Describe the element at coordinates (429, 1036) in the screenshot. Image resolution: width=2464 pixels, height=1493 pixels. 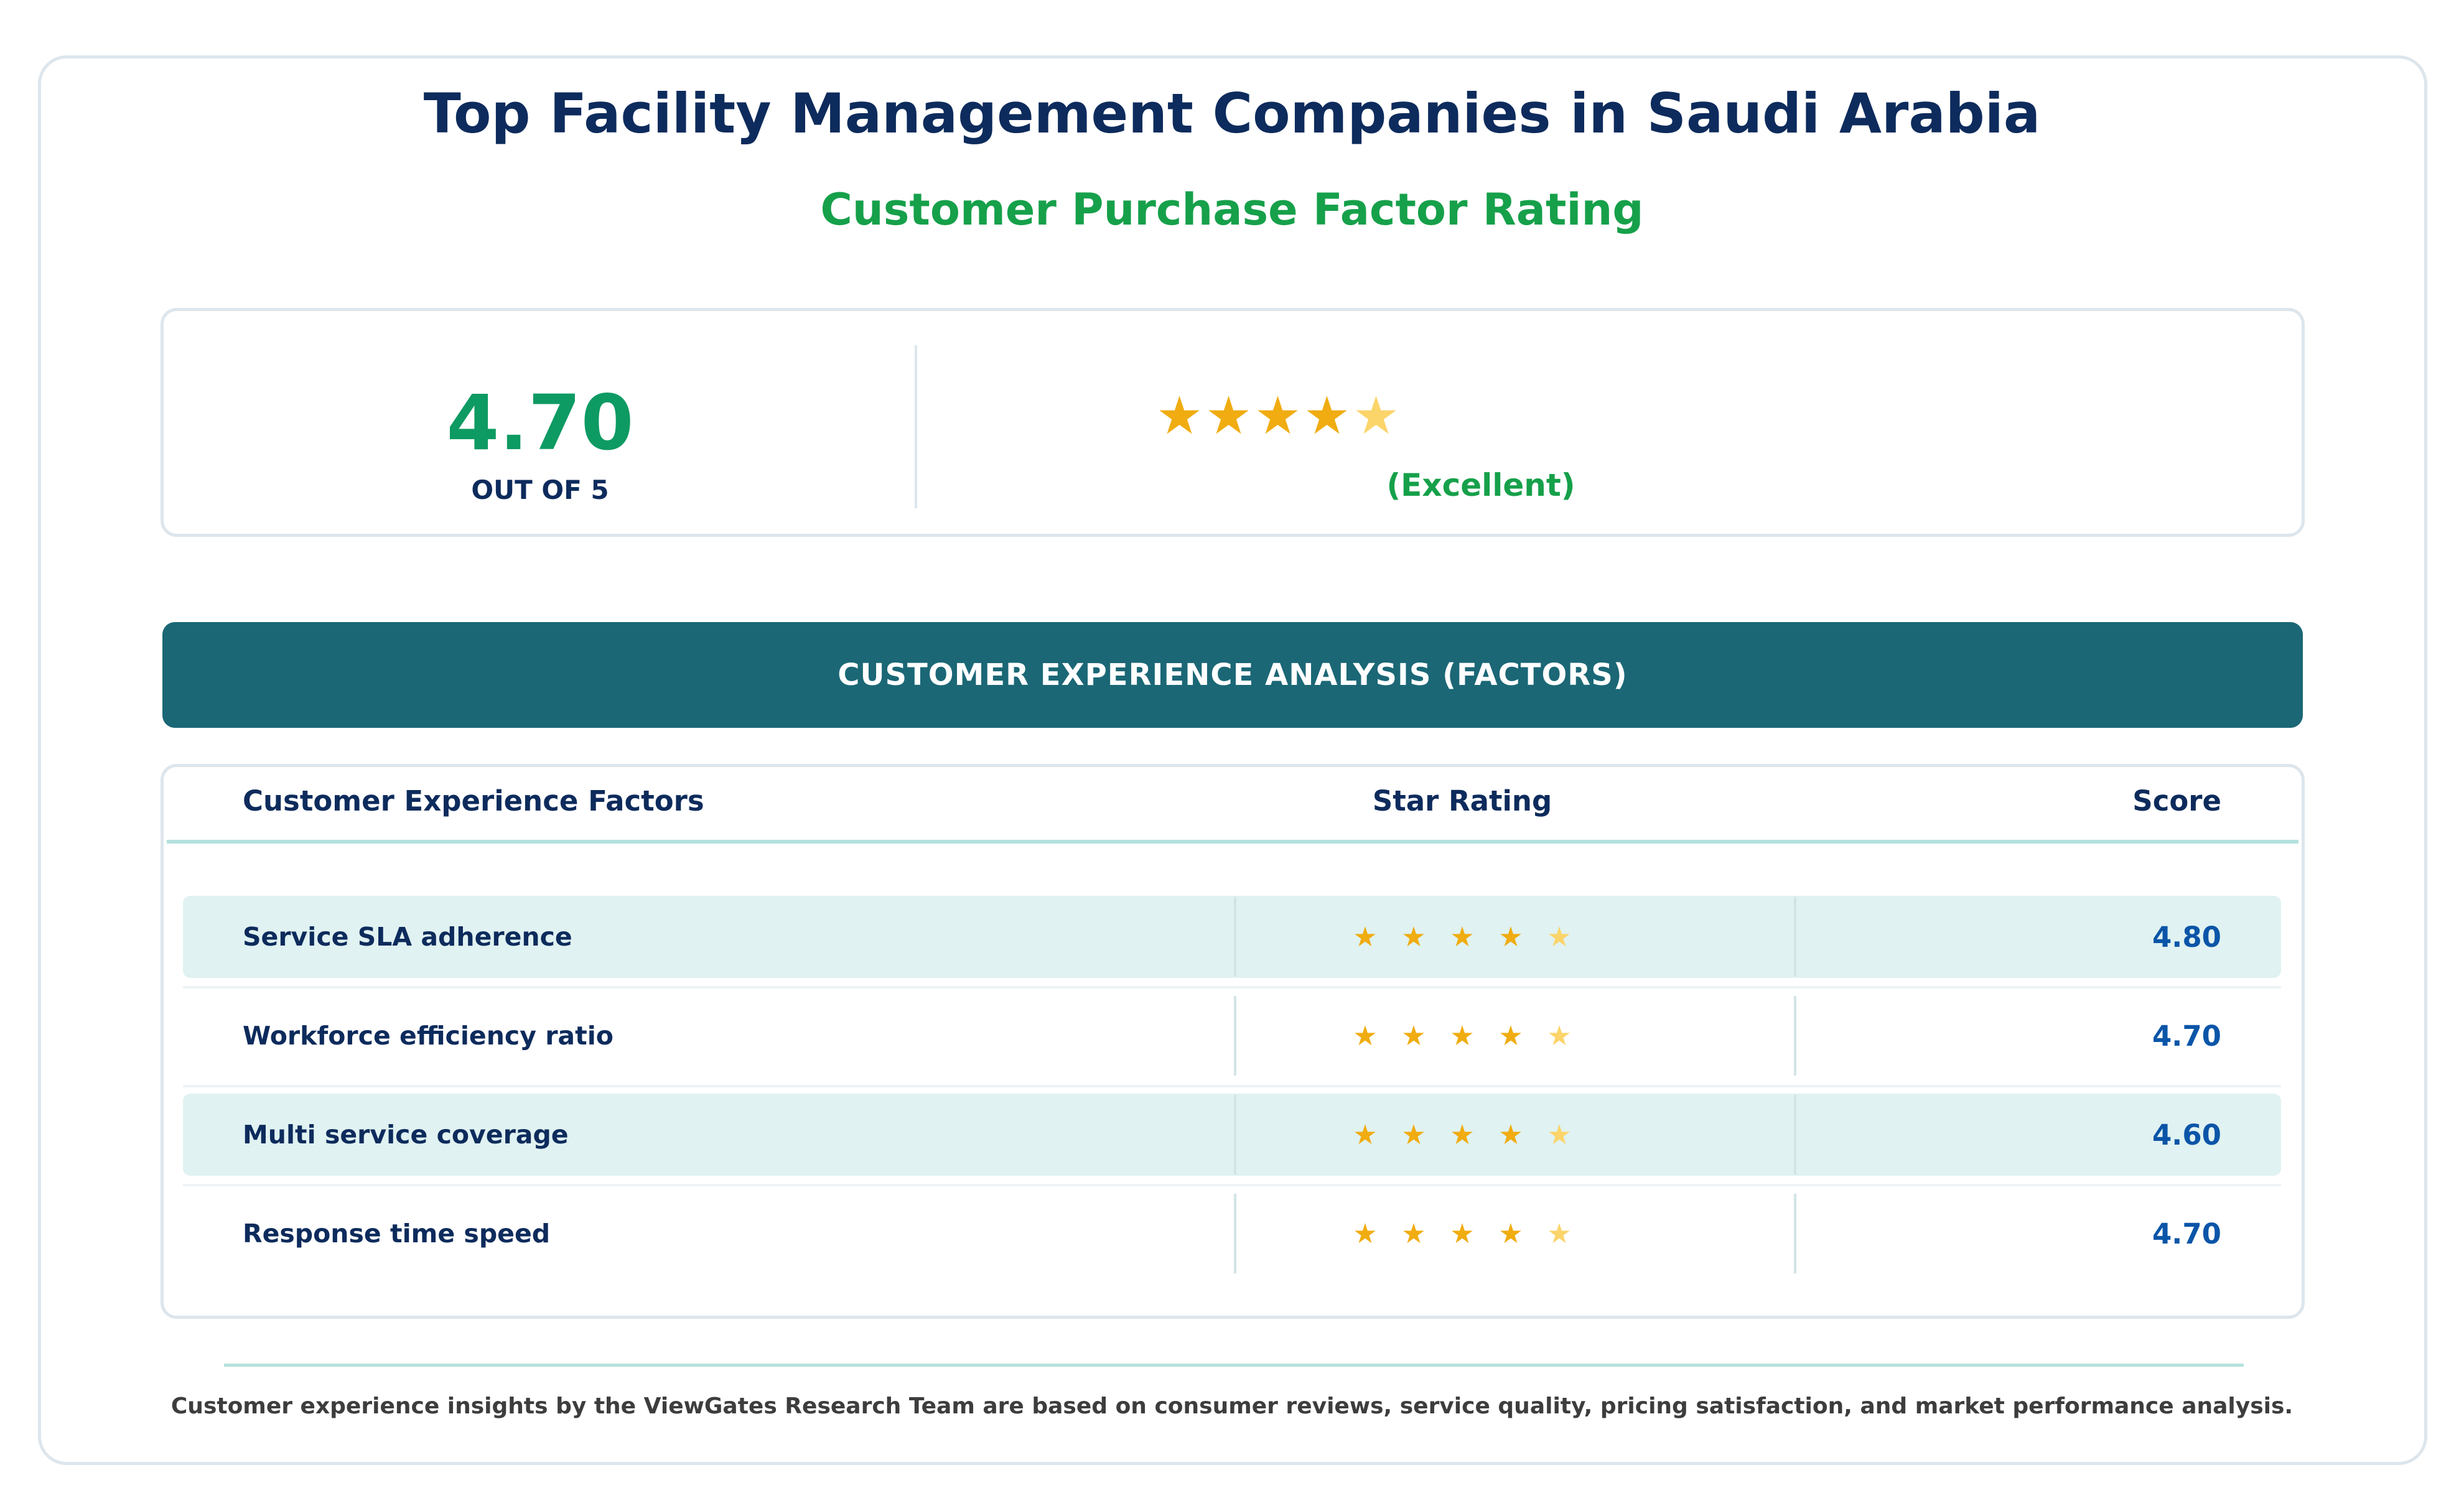
I see `factor-name: Workforce efficiency ratio` at that location.